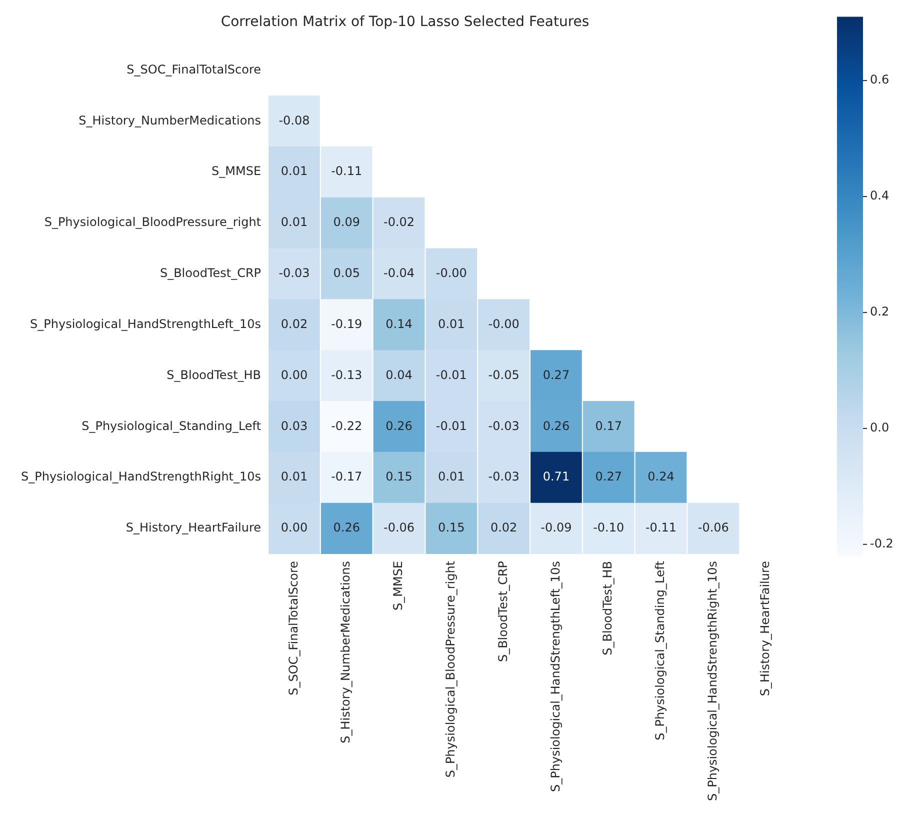 This screenshot has height=822, width=916. Describe the element at coordinates (399, 323) in the screenshot. I see `data-label: 0.14` at that location.